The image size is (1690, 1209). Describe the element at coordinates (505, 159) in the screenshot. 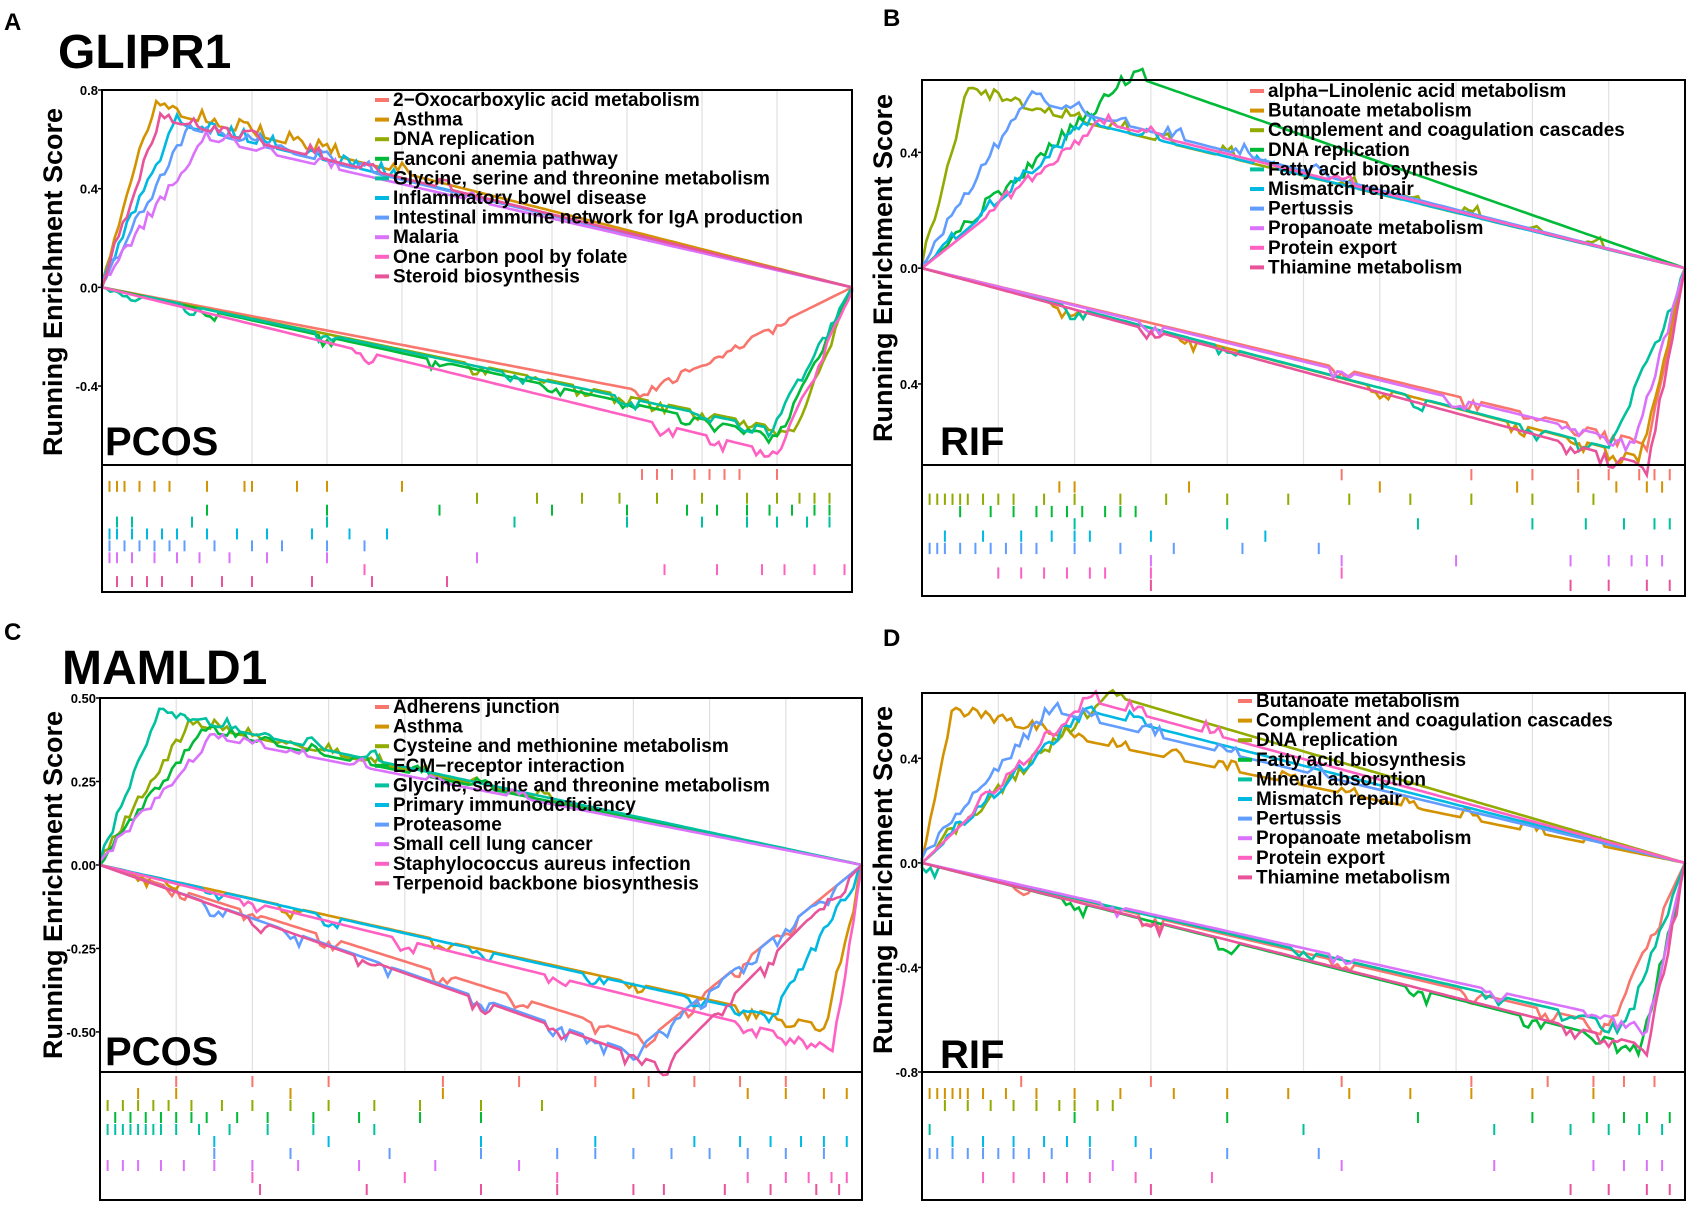

I see `legend-label: Fanconi anemia pathway` at that location.